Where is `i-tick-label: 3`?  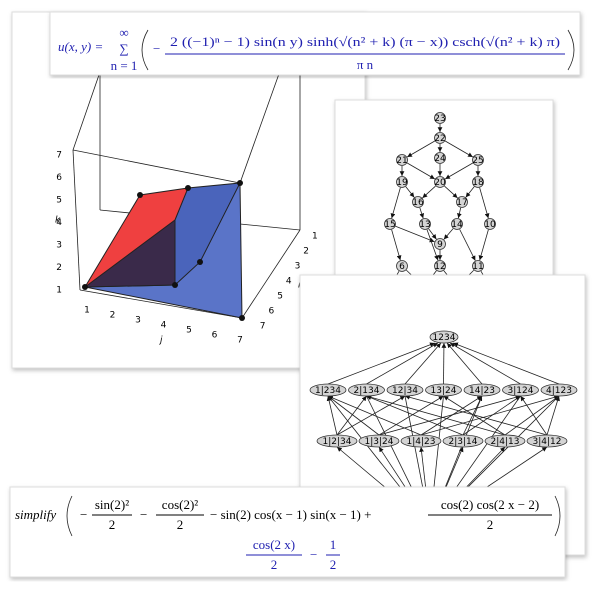
i-tick-label: 3 is located at coordinates (298, 267).